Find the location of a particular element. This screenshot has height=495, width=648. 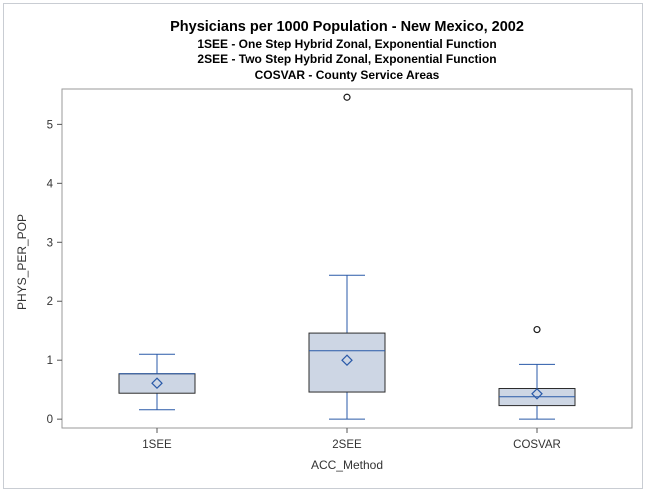

box-cosvar is located at coordinates (537, 372).